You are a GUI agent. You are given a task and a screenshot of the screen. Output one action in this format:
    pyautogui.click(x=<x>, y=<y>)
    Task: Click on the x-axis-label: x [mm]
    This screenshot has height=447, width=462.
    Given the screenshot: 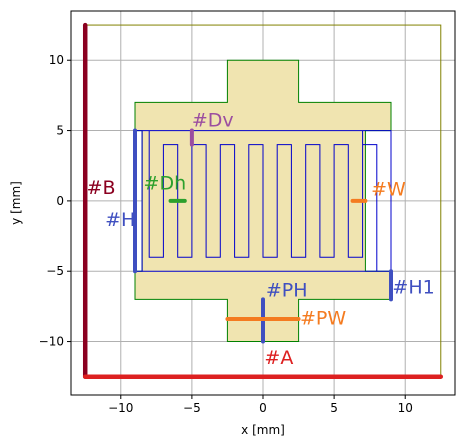 What is the action you would take?
    pyautogui.click(x=263, y=430)
    